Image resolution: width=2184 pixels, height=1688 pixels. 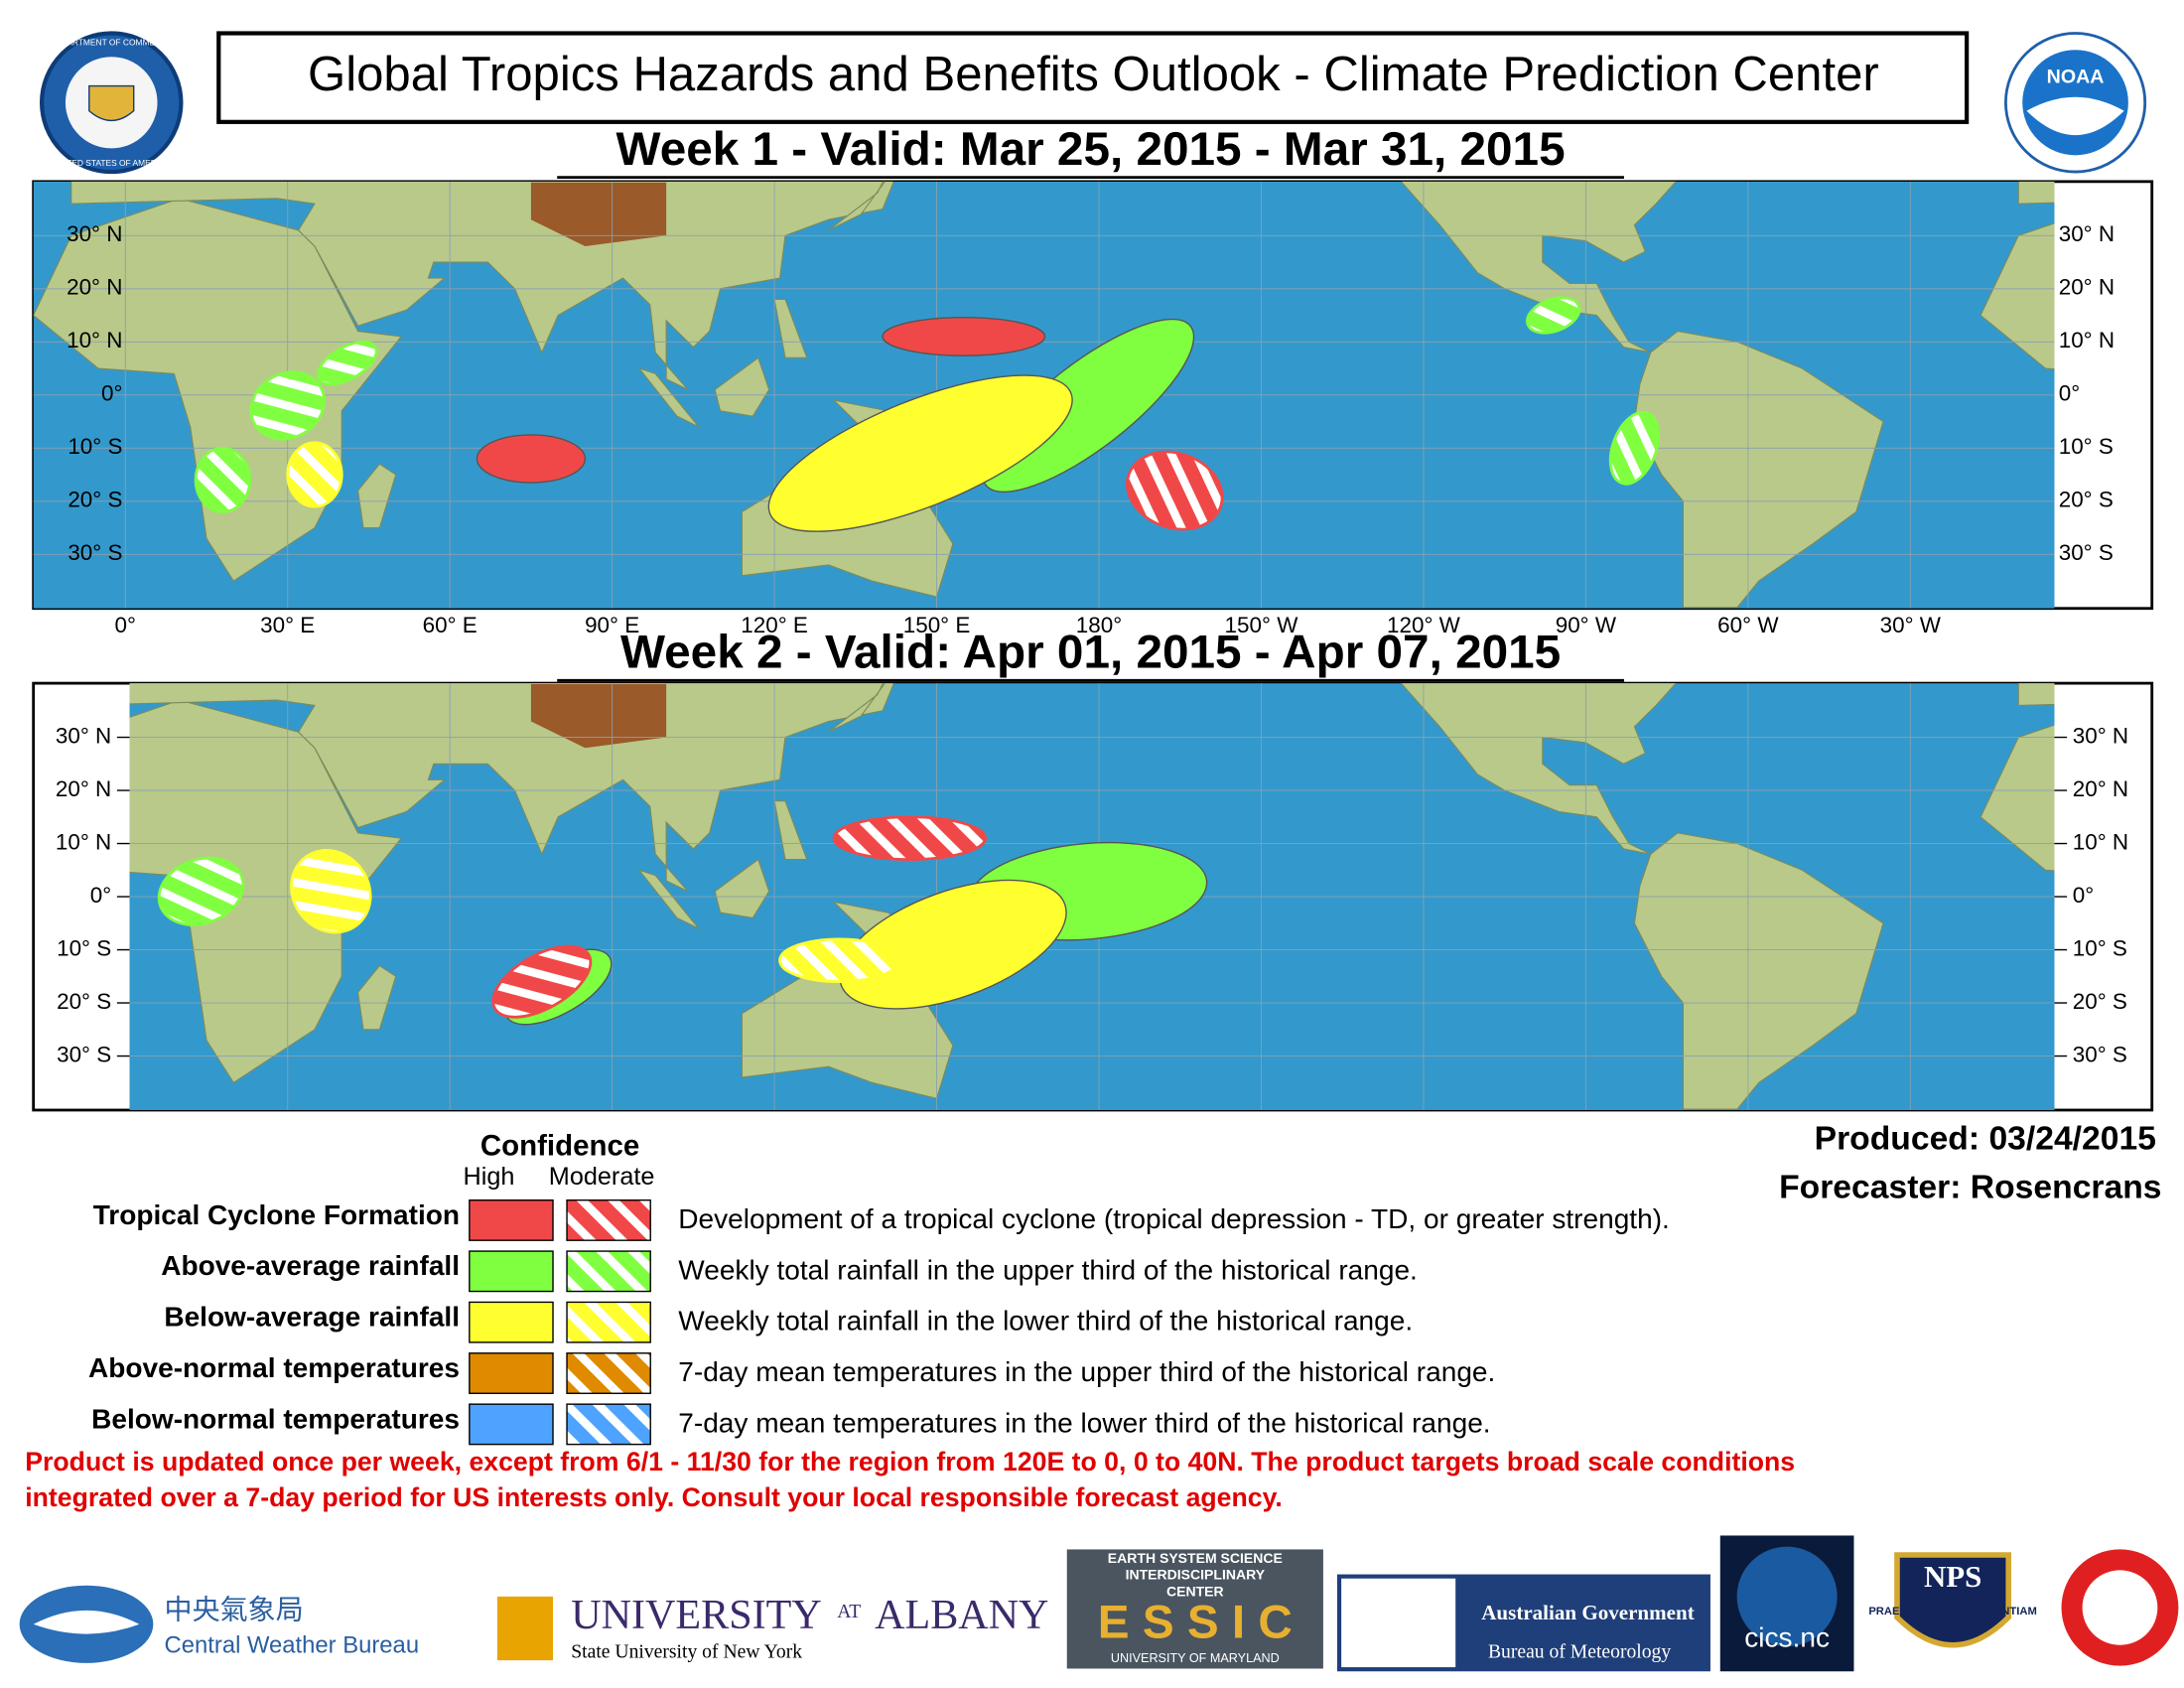 What do you see at coordinates (112, 43) in the screenshot?
I see `seal-text: DEPARTMENT OF COMMERCE` at bounding box center [112, 43].